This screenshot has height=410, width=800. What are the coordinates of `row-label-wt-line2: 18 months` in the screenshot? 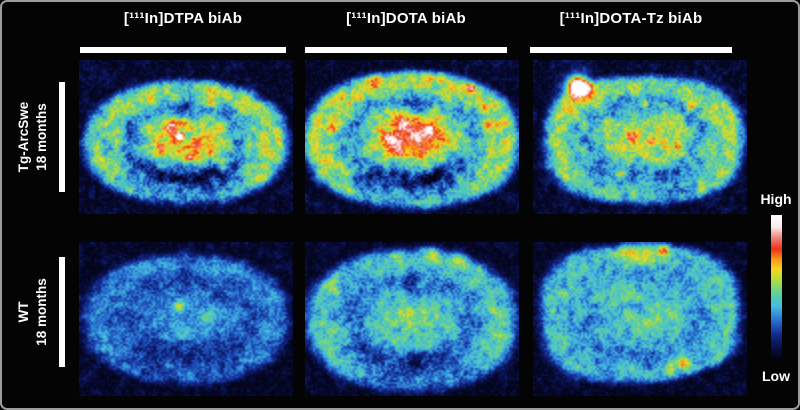 It's located at (41, 312).